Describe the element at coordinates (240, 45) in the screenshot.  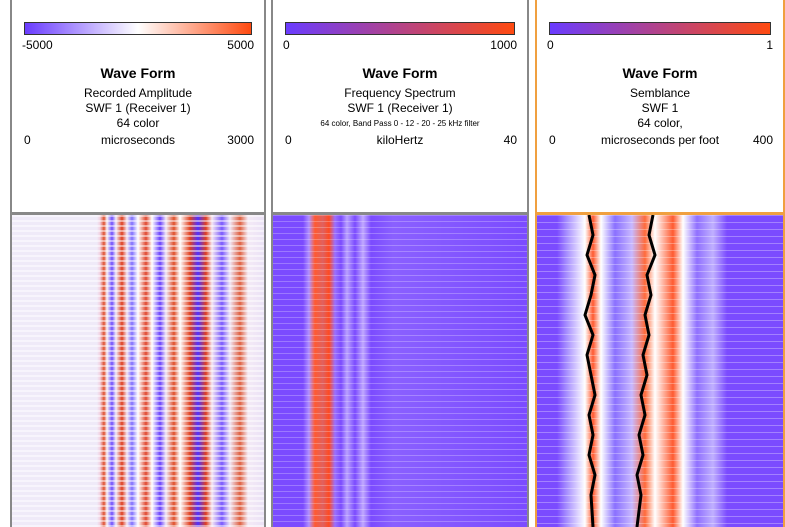
I see `scale-max: 5000` at that location.